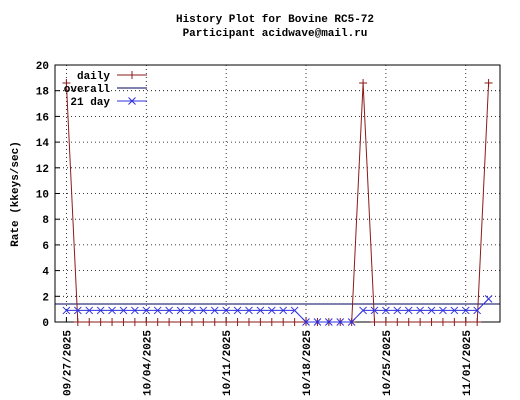 The width and height of the screenshot is (520, 400). Describe the element at coordinates (16, 194) in the screenshot. I see `y-axis-label: Rate (kkeys/sec)` at that location.